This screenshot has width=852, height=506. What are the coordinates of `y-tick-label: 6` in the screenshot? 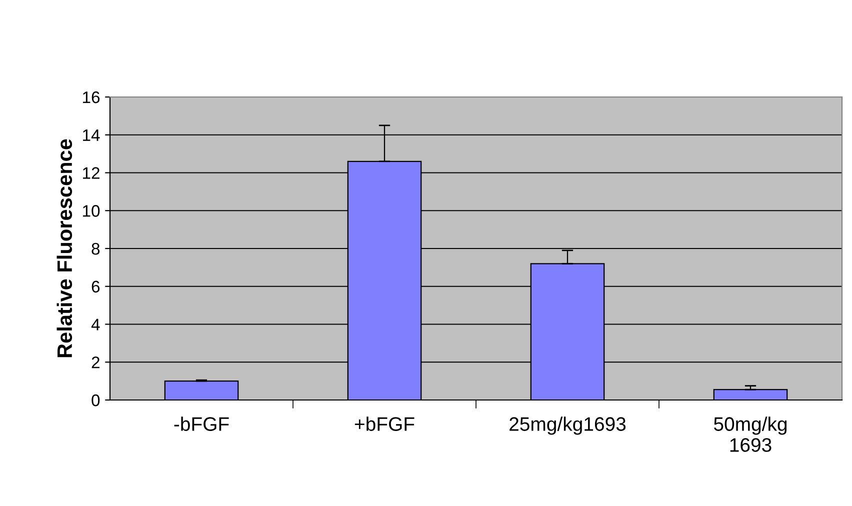 It's located at (96, 286).